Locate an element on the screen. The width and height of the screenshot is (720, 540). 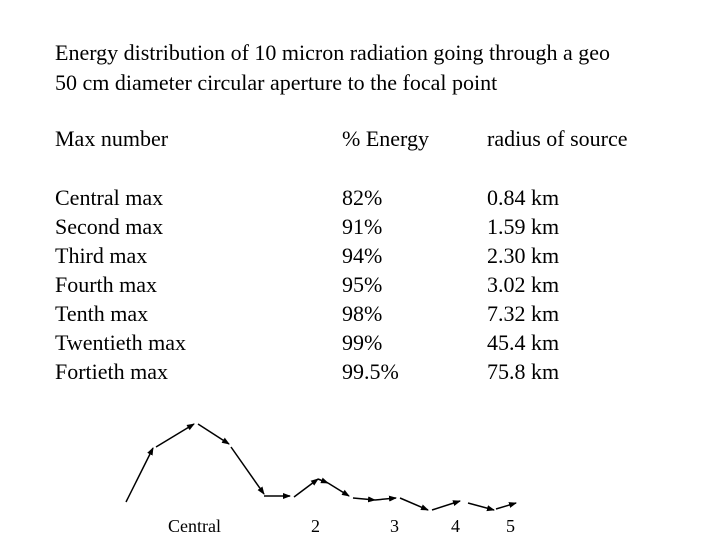
energy-value: 95% is located at coordinates (362, 284).